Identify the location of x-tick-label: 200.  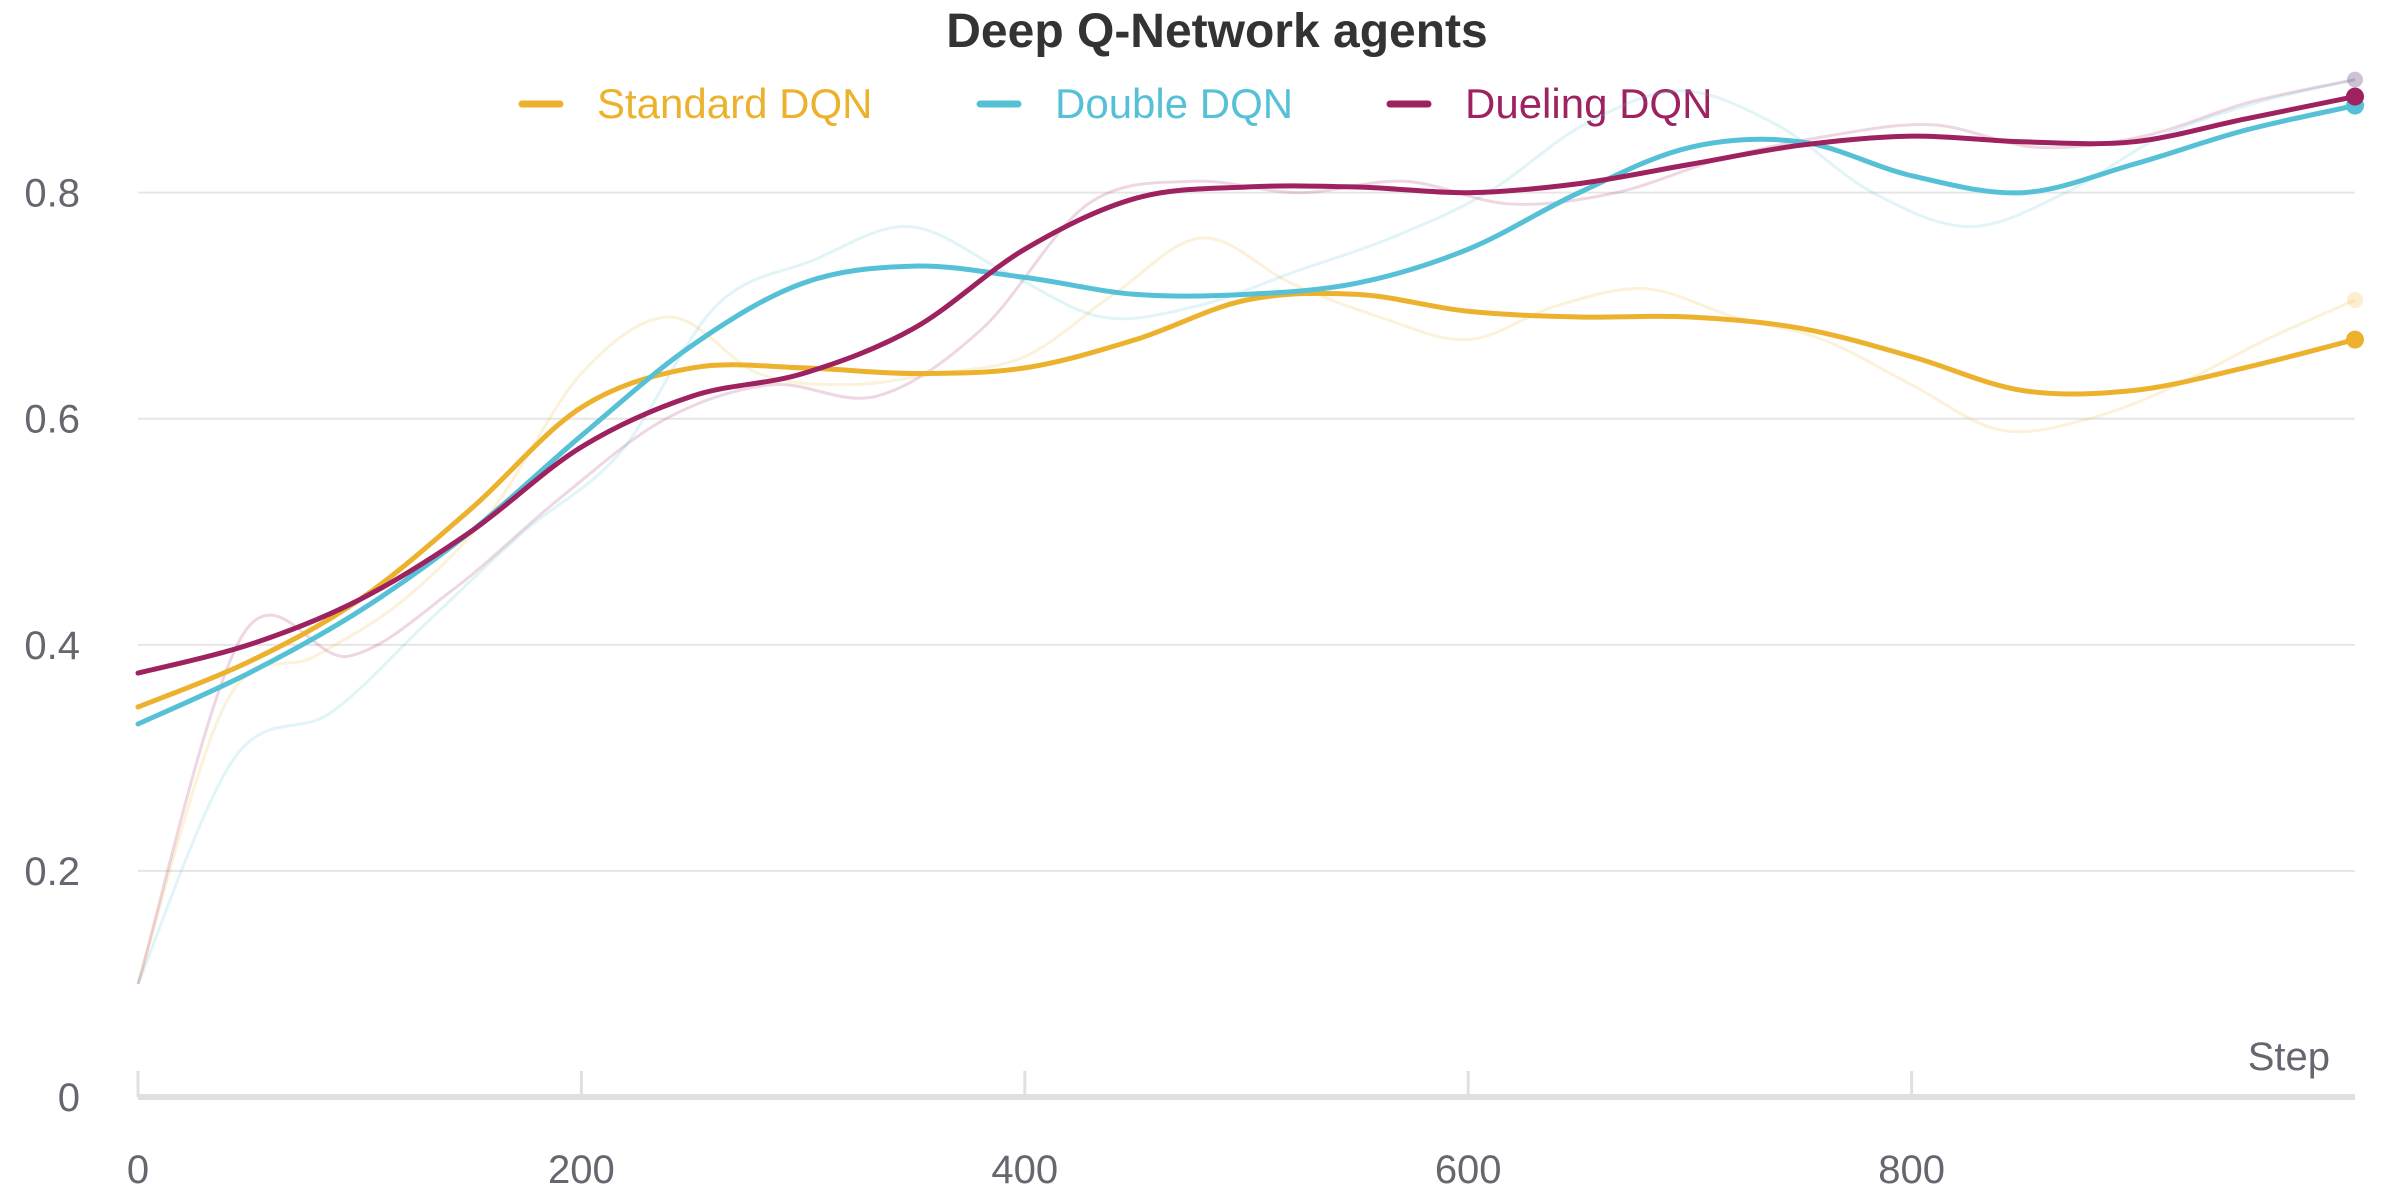
(581, 1170).